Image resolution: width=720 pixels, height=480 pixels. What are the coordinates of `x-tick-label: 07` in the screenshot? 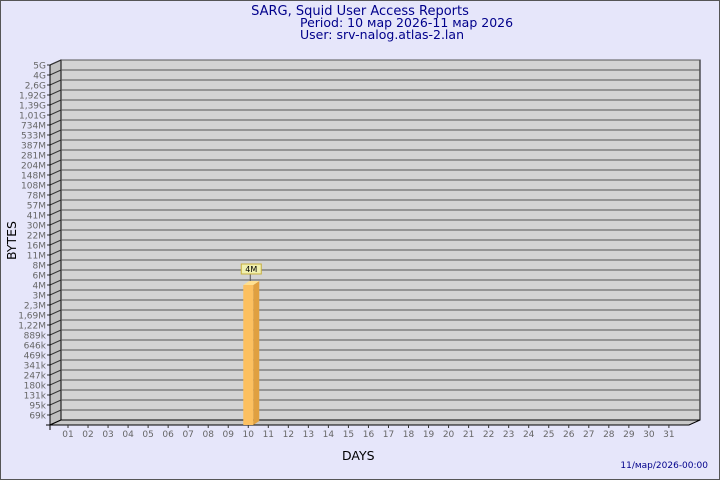 It's located at (187, 435).